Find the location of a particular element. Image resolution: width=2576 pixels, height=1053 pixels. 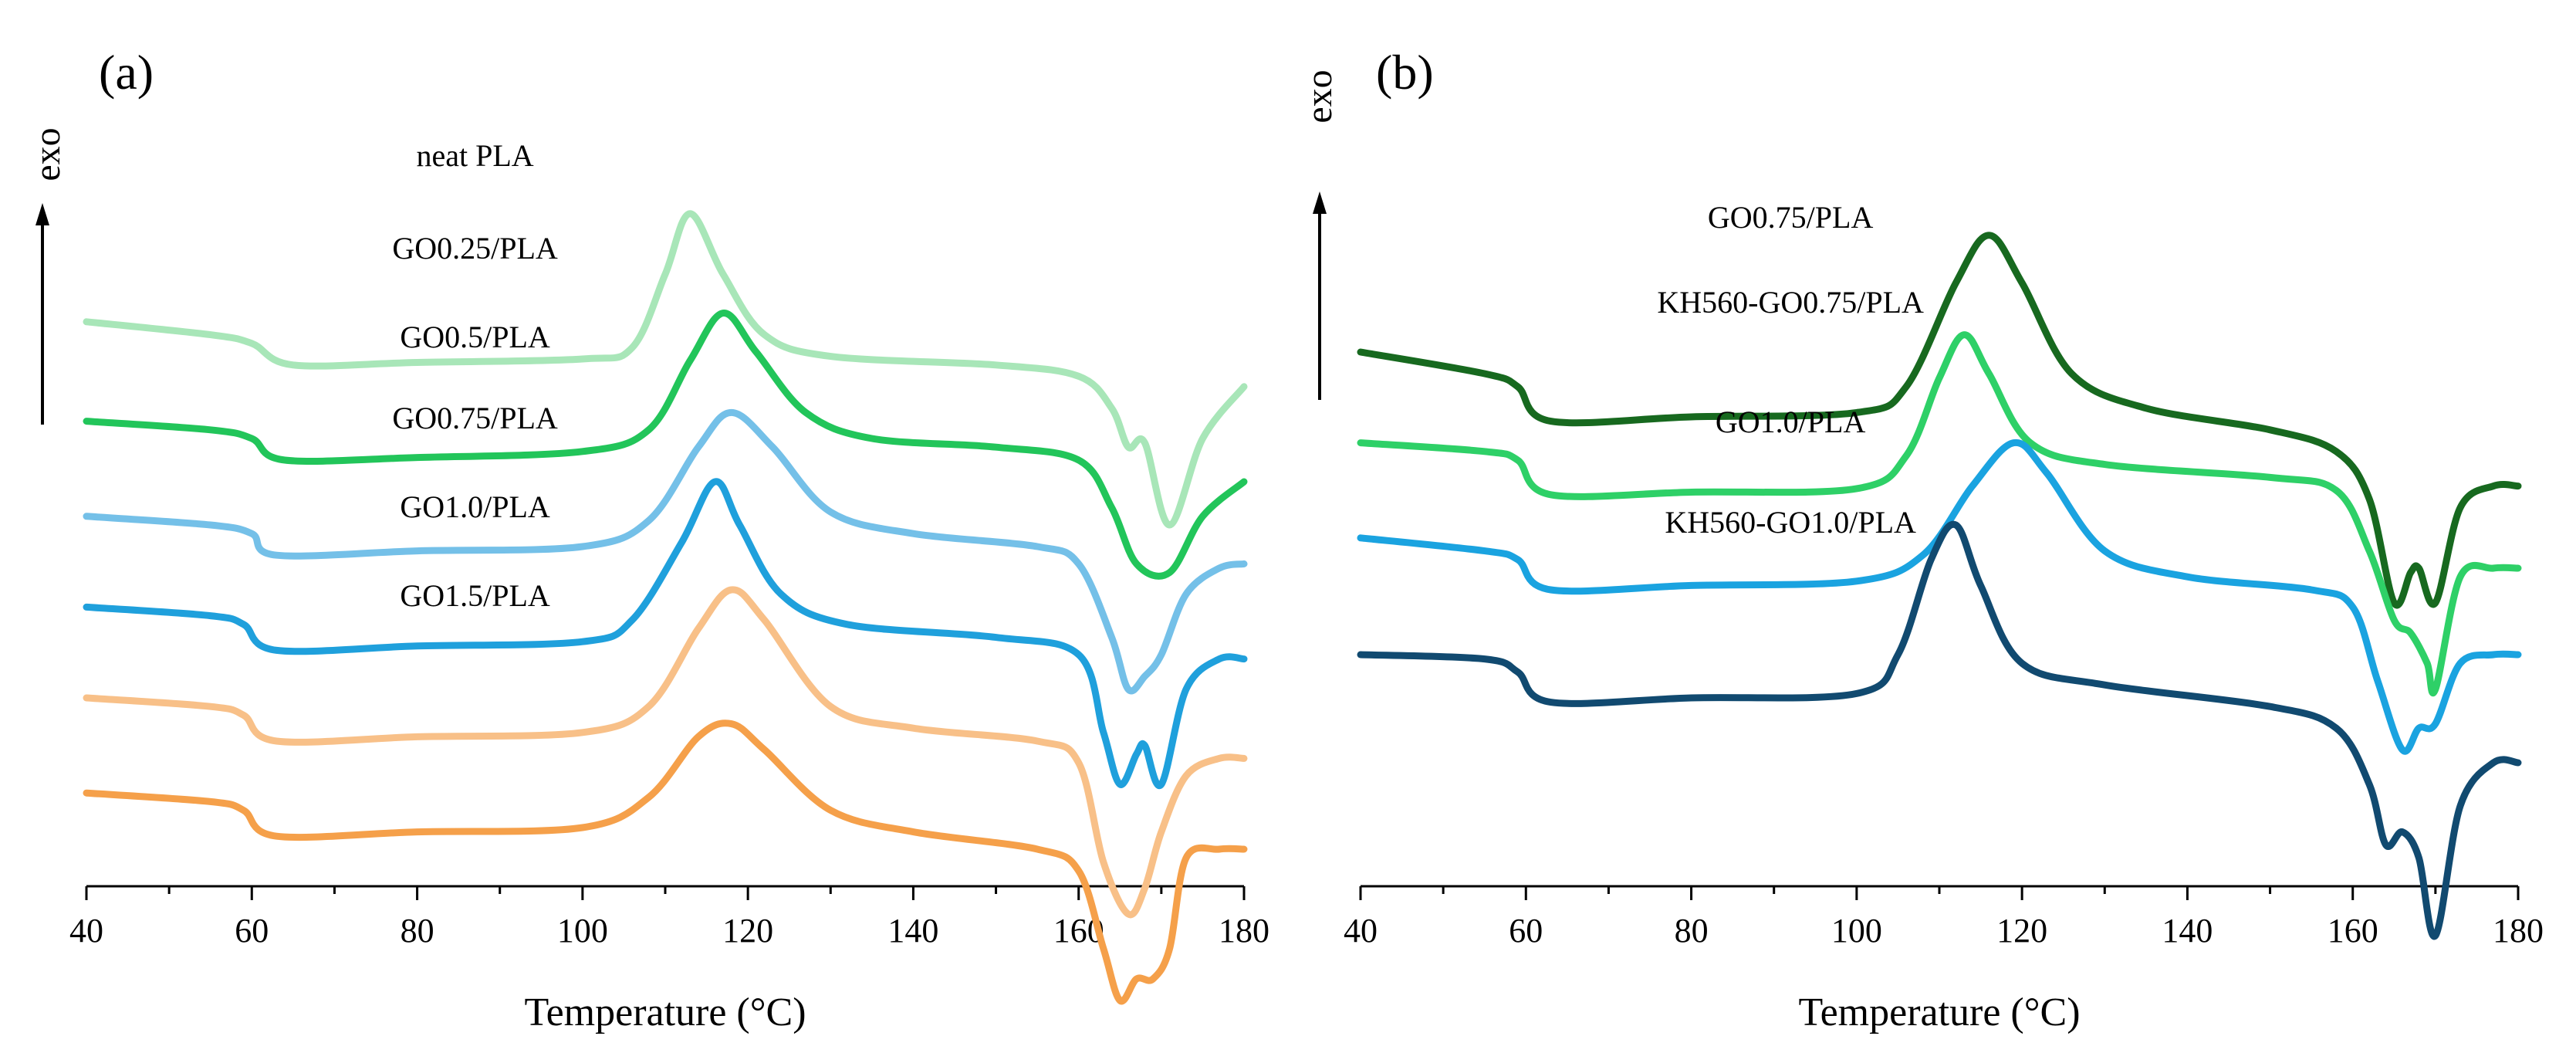

series-label: KH560-GO0.75/PLA is located at coordinates (1790, 302).